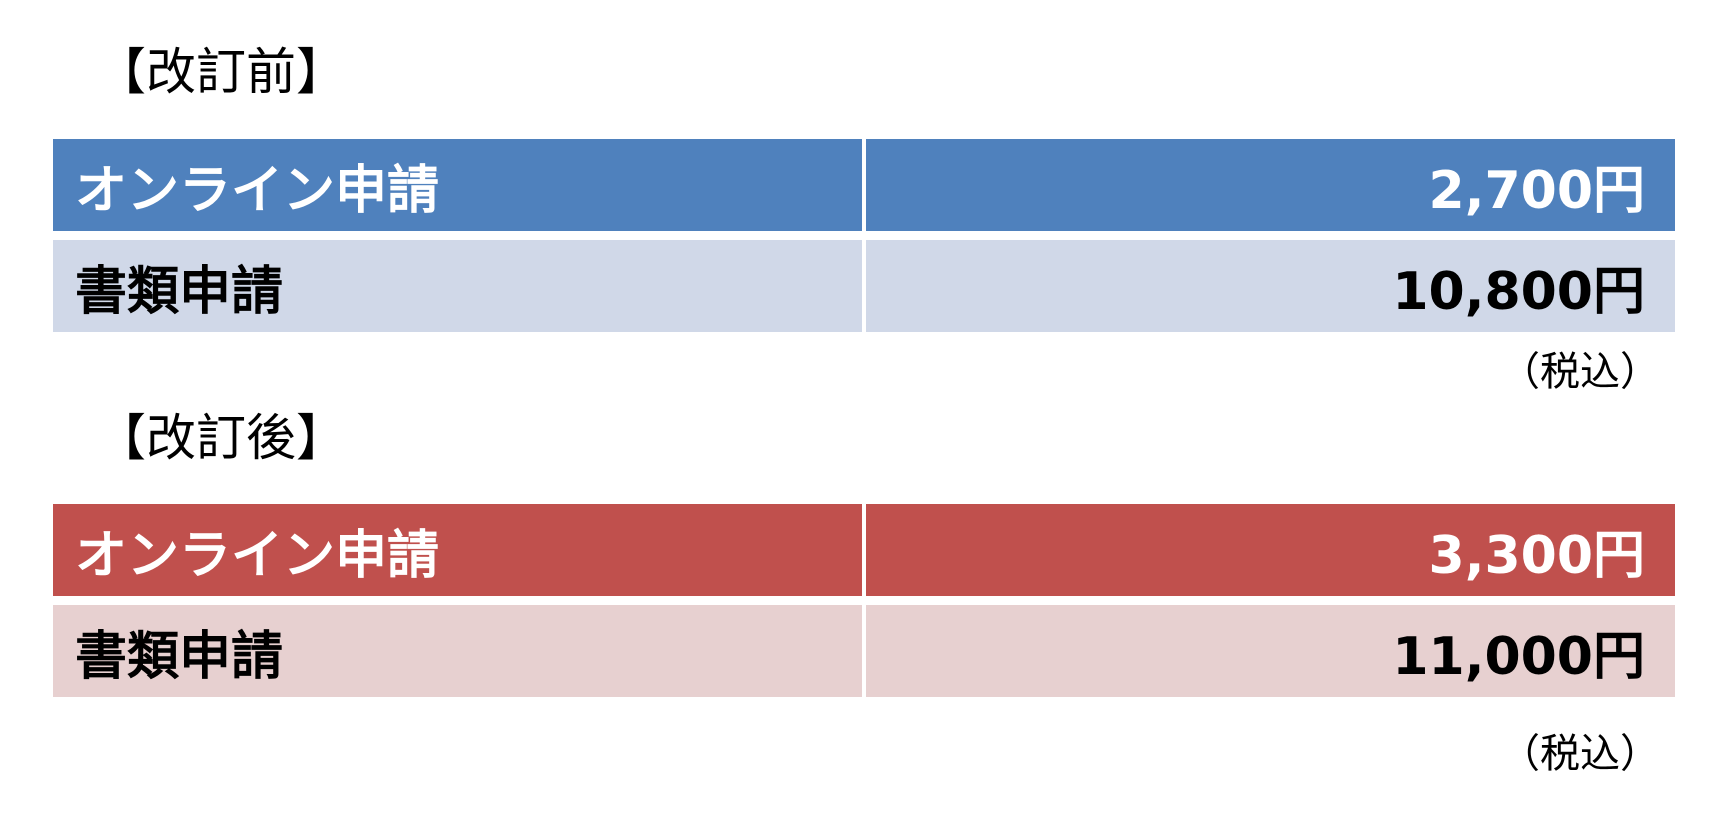 The width and height of the screenshot is (1726, 822). Describe the element at coordinates (1270, 651) in the screenshot. I see `row-price: 11,000円` at that location.